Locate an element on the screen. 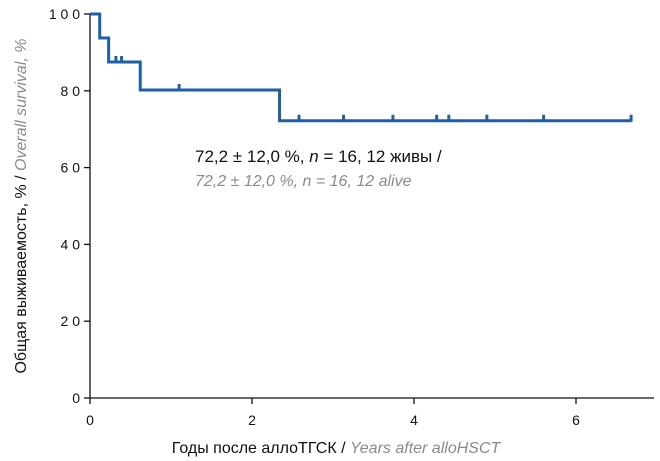 This screenshot has width=660, height=461. x-tick-label: 0 is located at coordinates (90, 420).